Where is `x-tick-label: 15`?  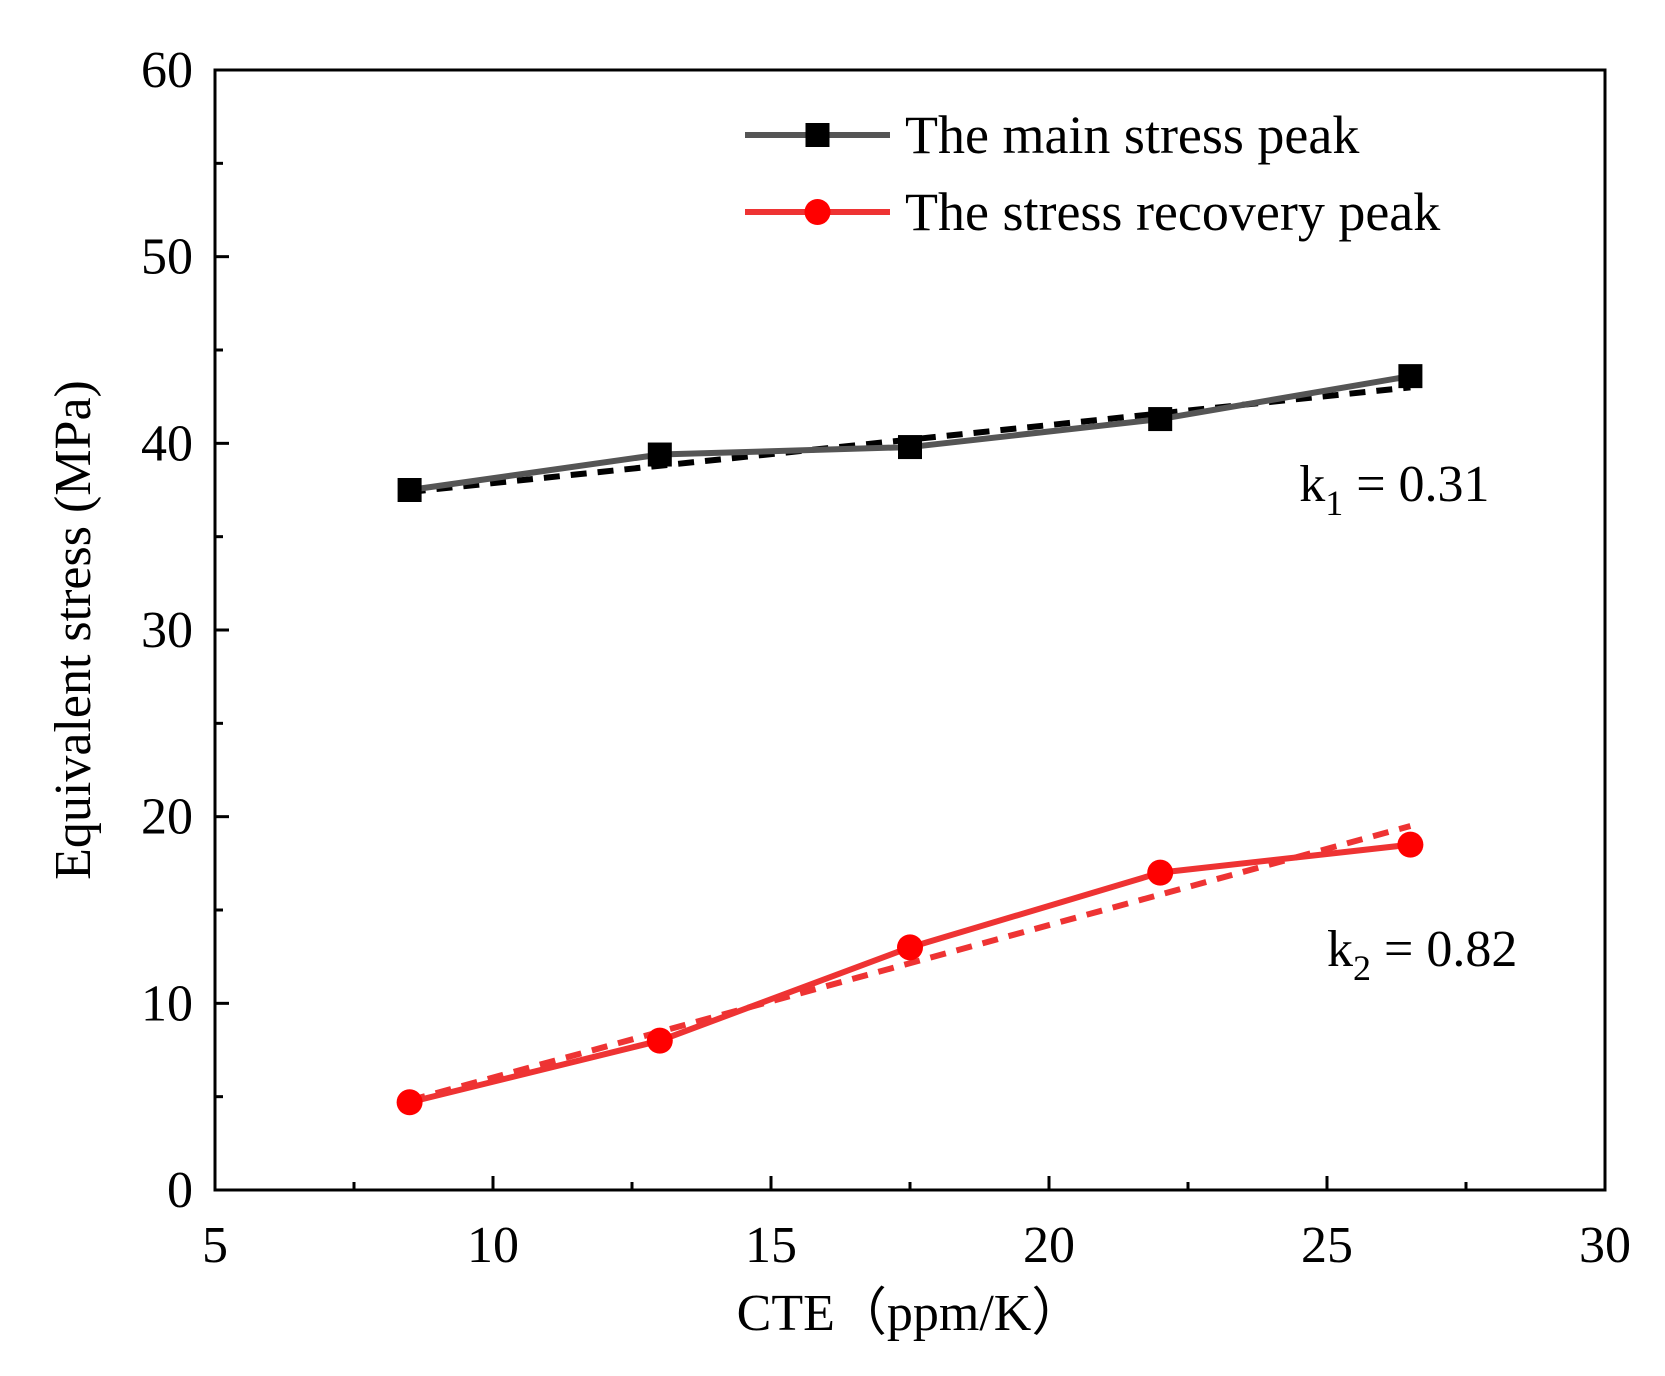
x-tick-label: 15 is located at coordinates (771, 1245).